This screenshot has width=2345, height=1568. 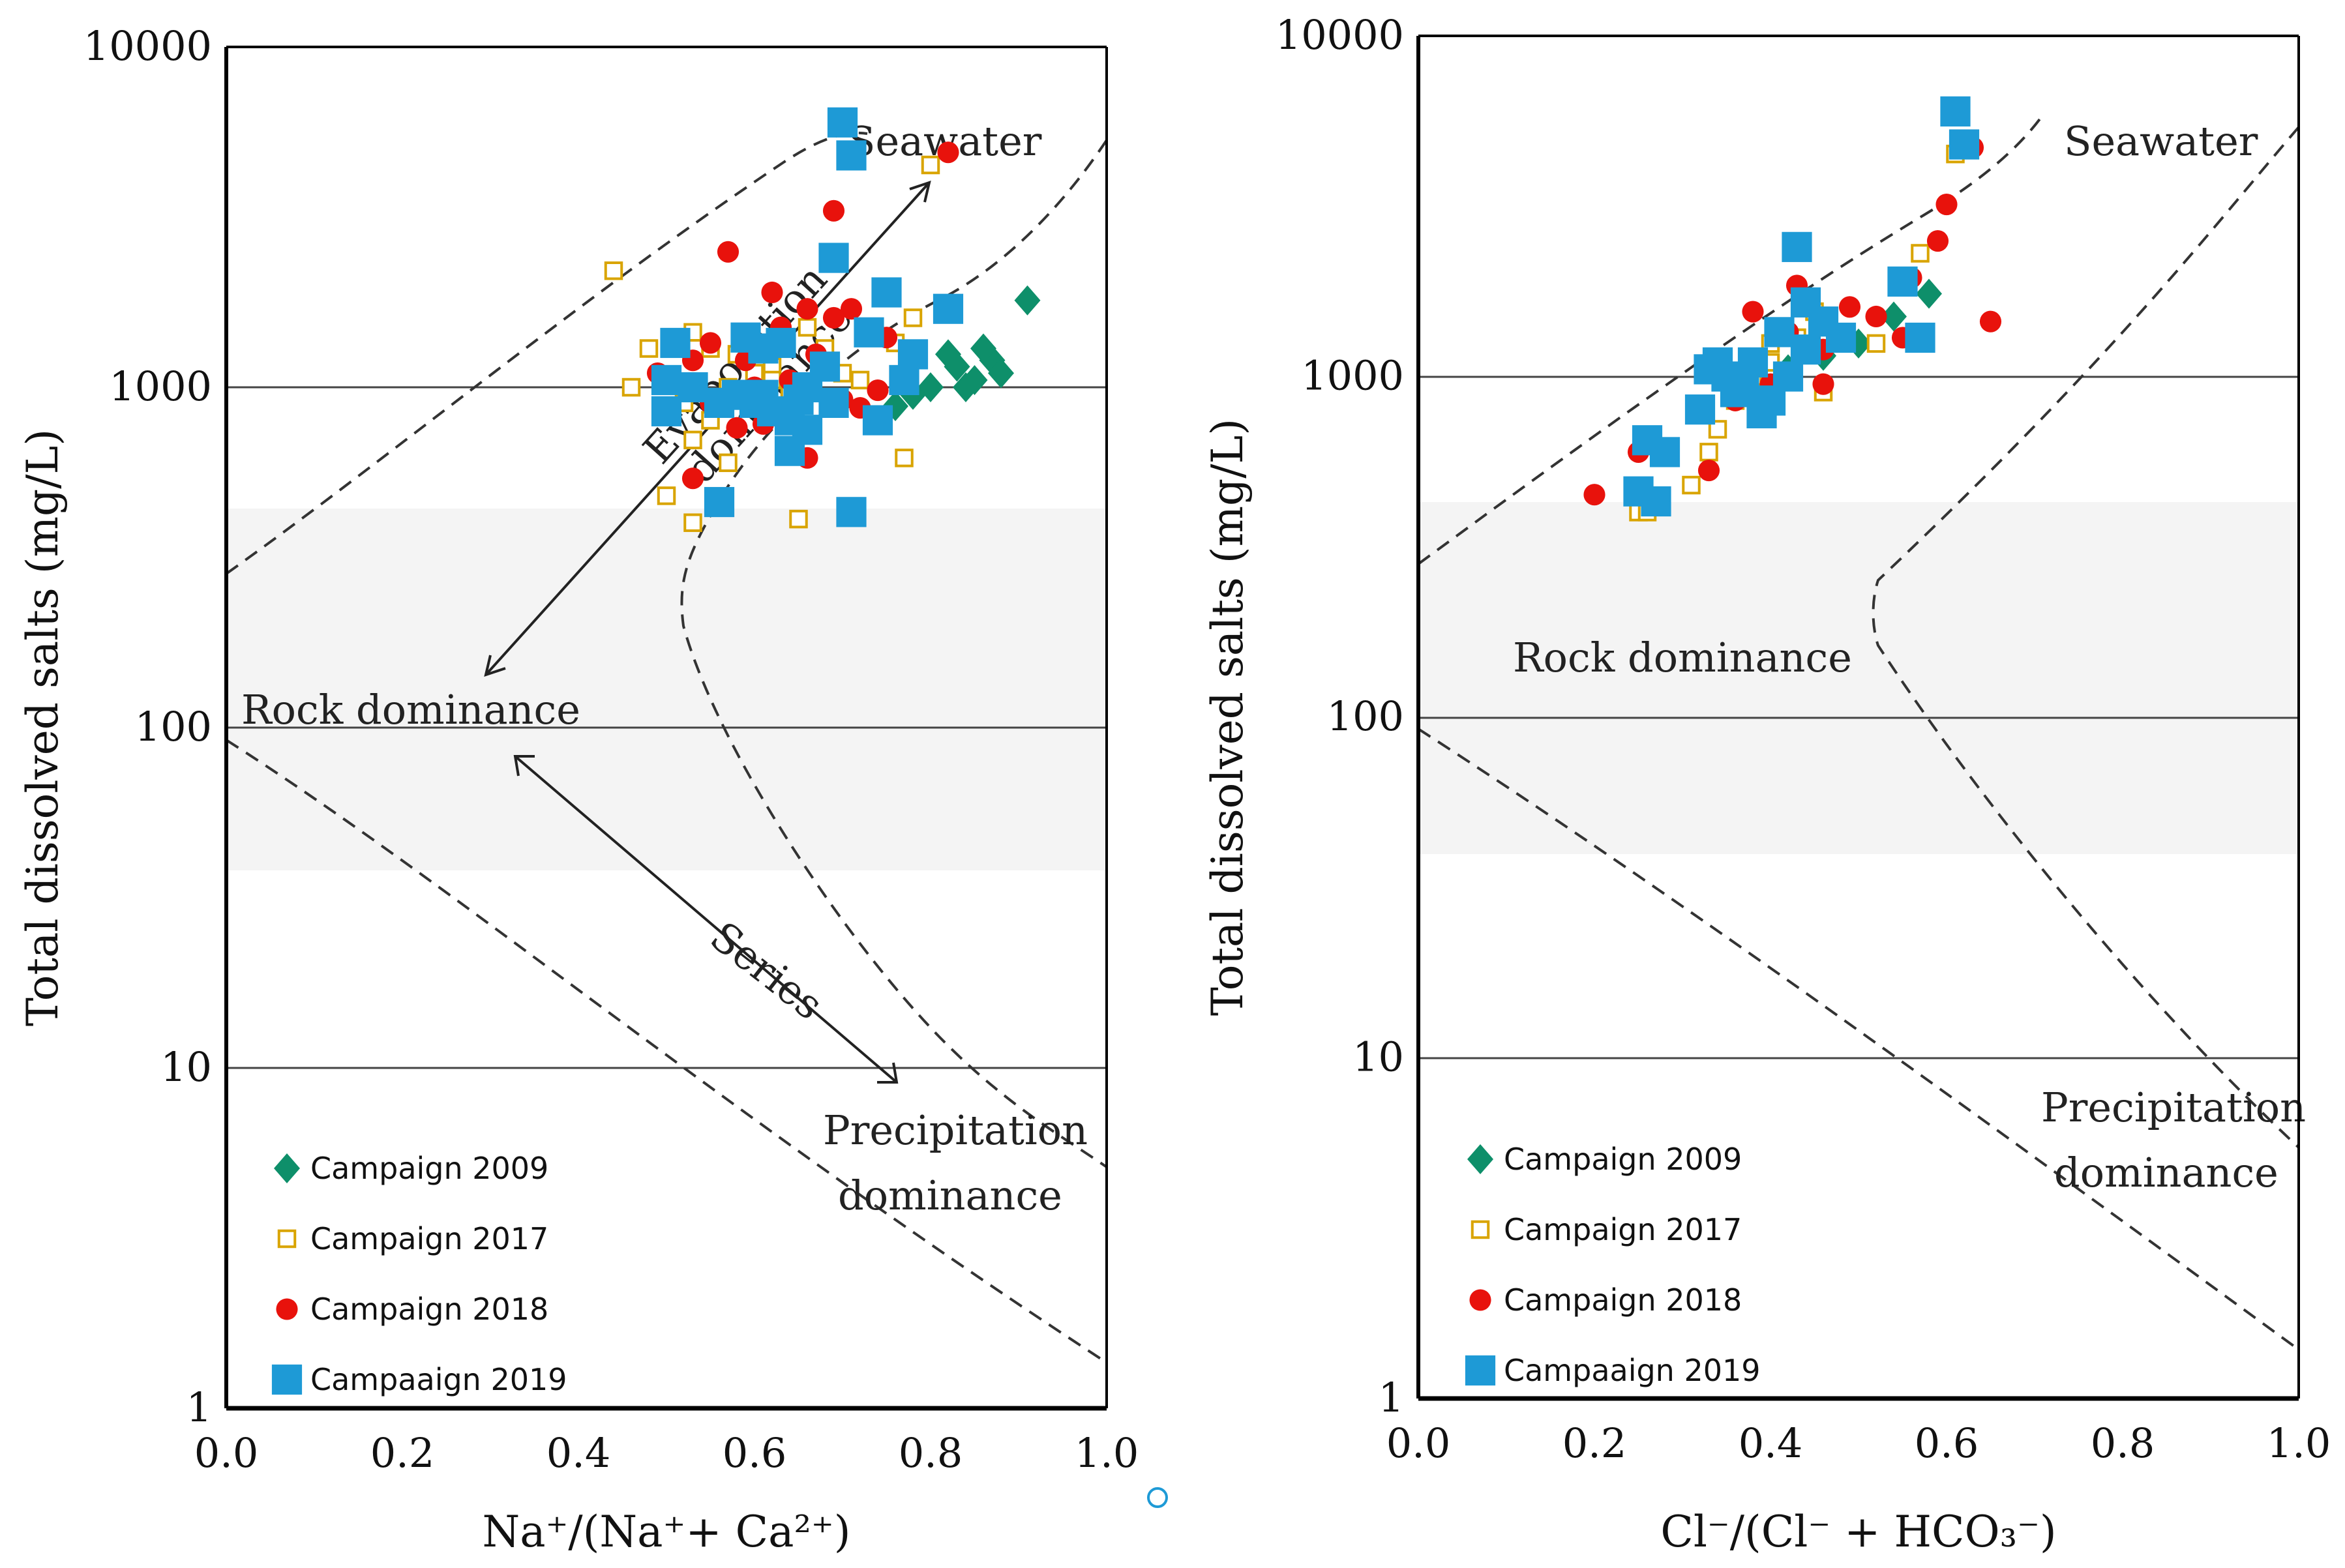 What do you see at coordinates (1793, 309) in the screenshot?
I see `data-points` at bounding box center [1793, 309].